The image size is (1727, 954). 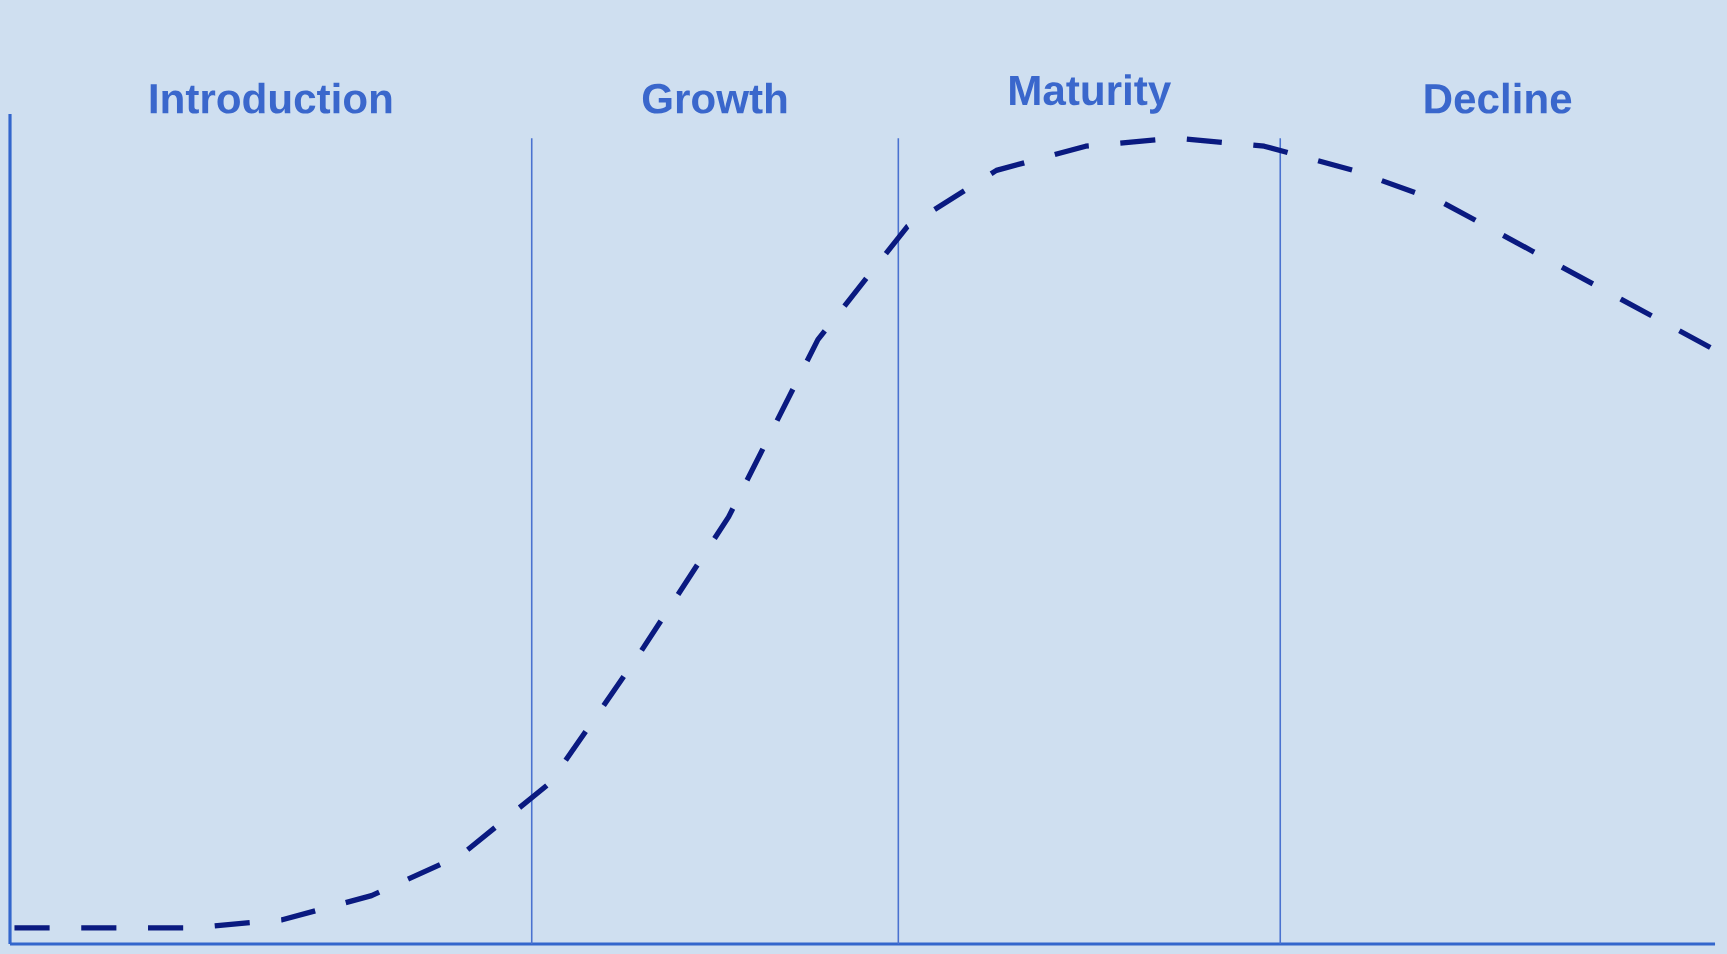 What do you see at coordinates (714, 98) in the screenshot?
I see `text: Growth` at bounding box center [714, 98].